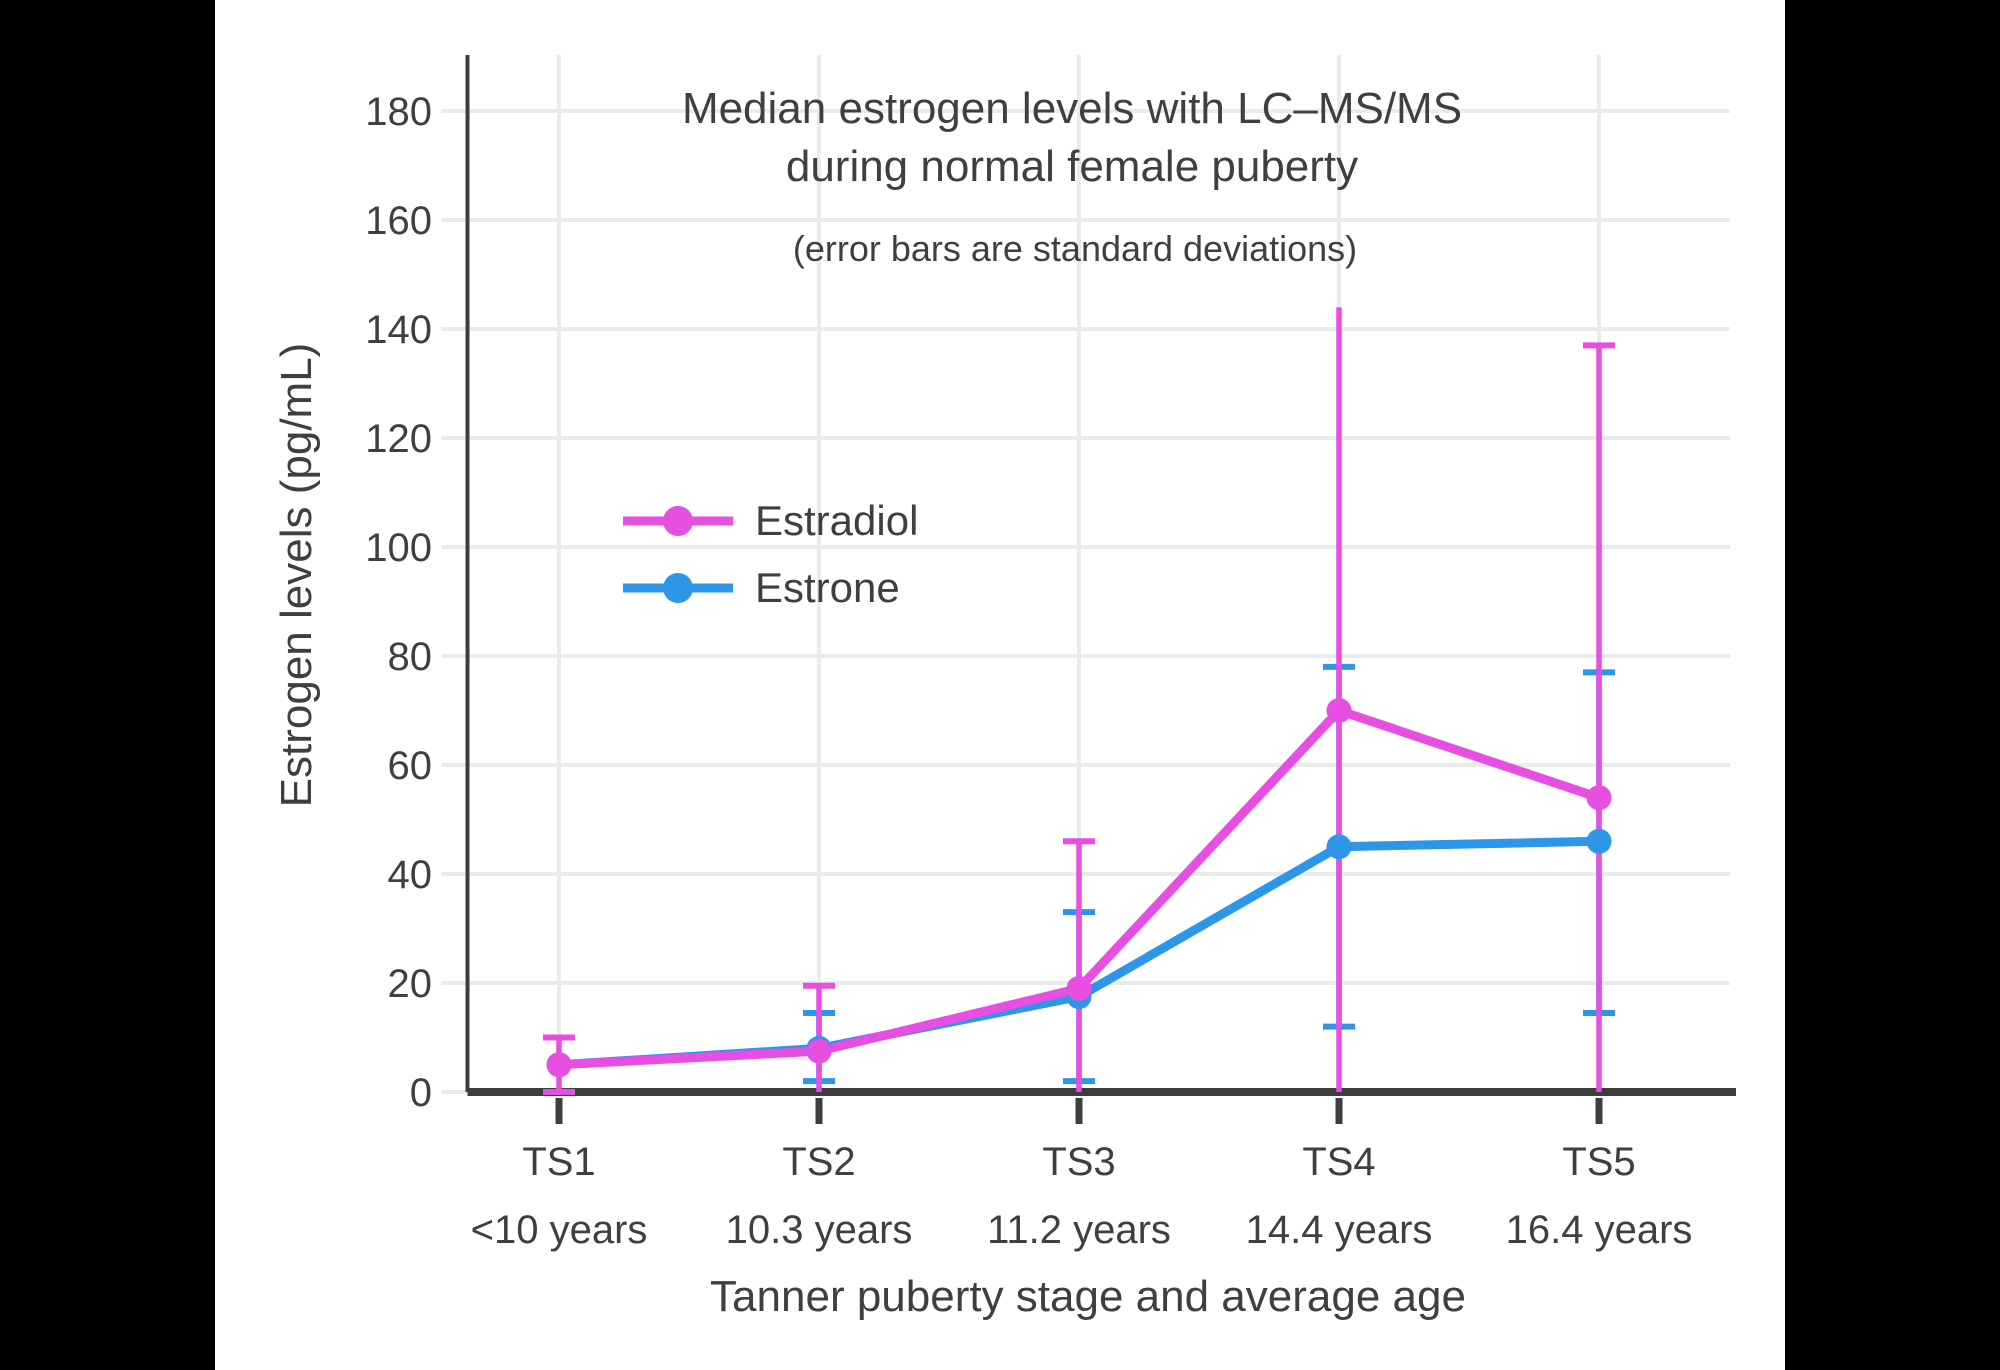 The image size is (2000, 1370). I want to click on x-age-label-ts1: <10 years, so click(559, 1230).